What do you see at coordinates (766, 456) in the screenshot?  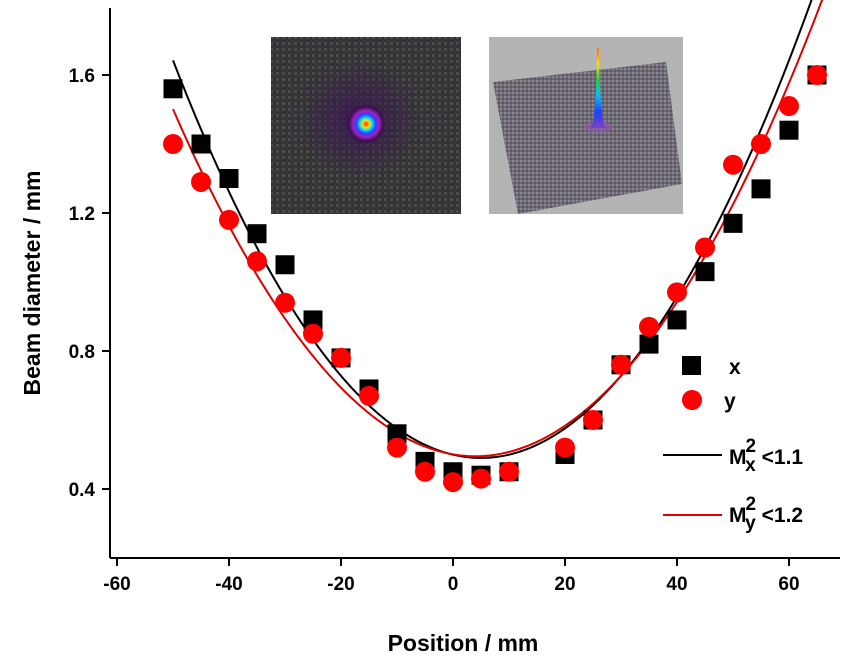 I see `legend-label-mx: M2 x <1.1` at bounding box center [766, 456].